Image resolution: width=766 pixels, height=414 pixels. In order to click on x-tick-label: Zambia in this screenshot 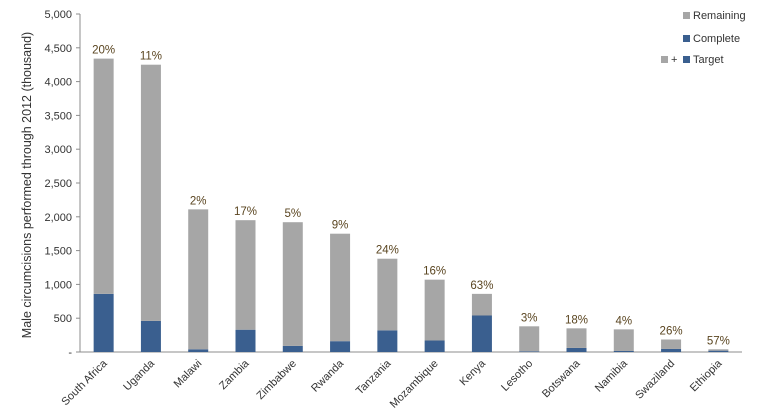, I will do `click(234, 374)`.